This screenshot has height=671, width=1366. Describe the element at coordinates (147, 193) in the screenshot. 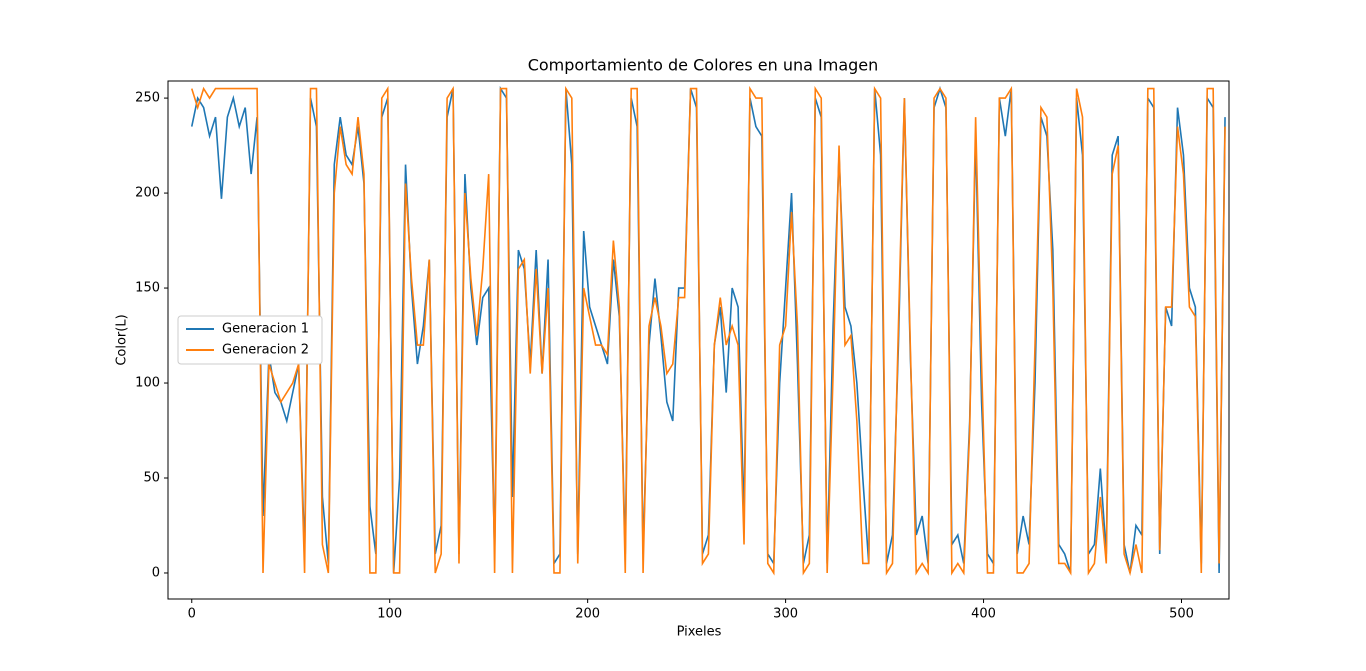

I see `y-tick-label: 200` at that location.